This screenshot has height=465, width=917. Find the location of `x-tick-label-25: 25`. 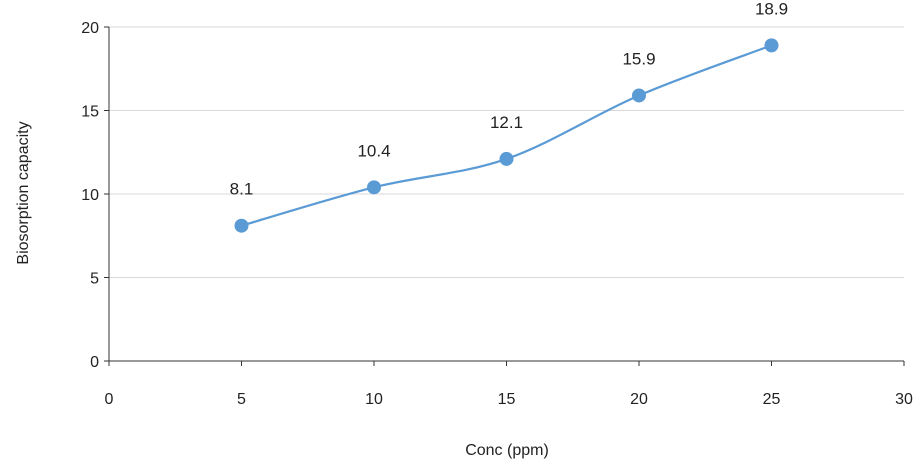

x-tick-label-25: 25 is located at coordinates (772, 399).